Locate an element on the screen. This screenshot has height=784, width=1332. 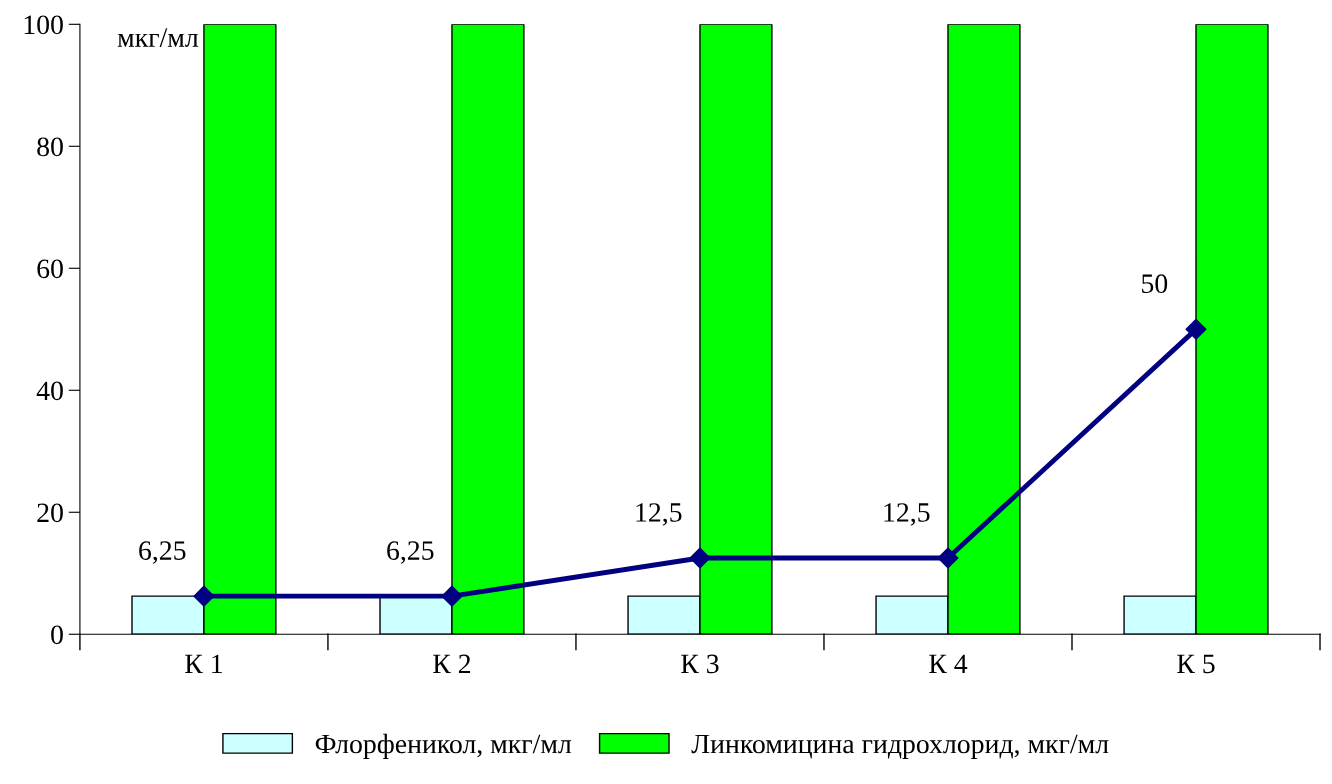
y-tick-label: 80 is located at coordinates (50, 147).